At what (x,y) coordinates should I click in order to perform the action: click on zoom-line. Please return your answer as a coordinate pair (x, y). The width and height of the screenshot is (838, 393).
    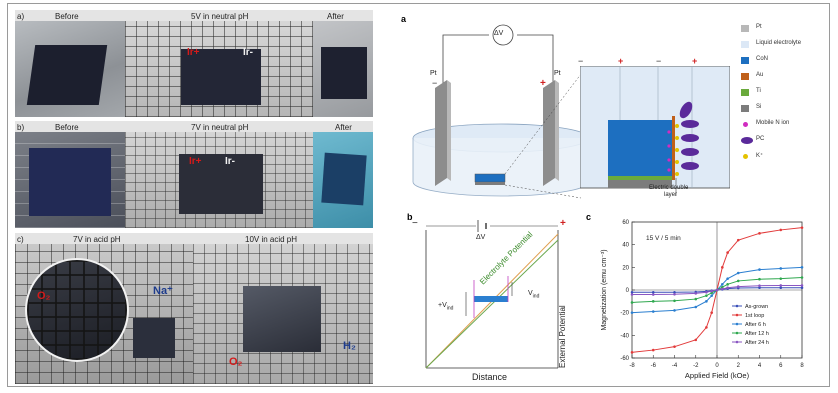
    Looking at the image, I should click on (543, 124).